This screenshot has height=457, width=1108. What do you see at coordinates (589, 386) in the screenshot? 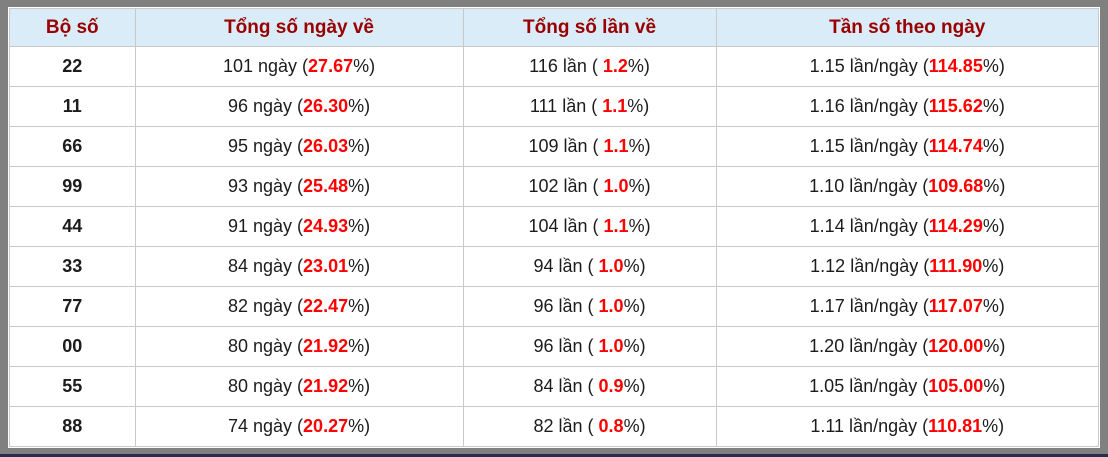
I see `times-cell: 84 lần ( 0.9%)` at bounding box center [589, 386].